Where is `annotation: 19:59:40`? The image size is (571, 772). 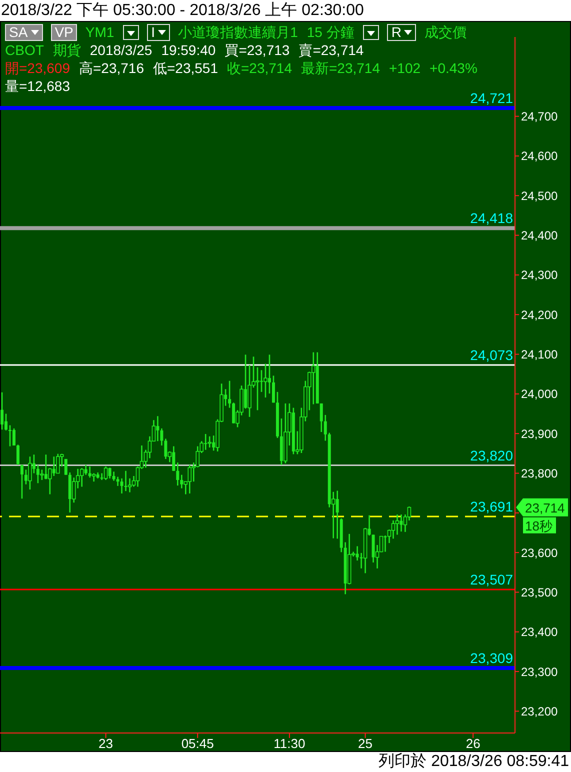 annotation: 19:59:40 is located at coordinates (188, 50).